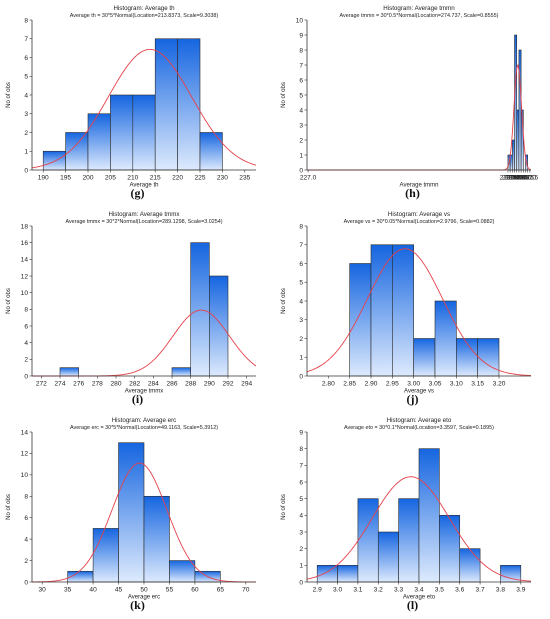 This screenshot has width=550, height=619. I want to click on x-tick-label: 3.4, so click(418, 590).